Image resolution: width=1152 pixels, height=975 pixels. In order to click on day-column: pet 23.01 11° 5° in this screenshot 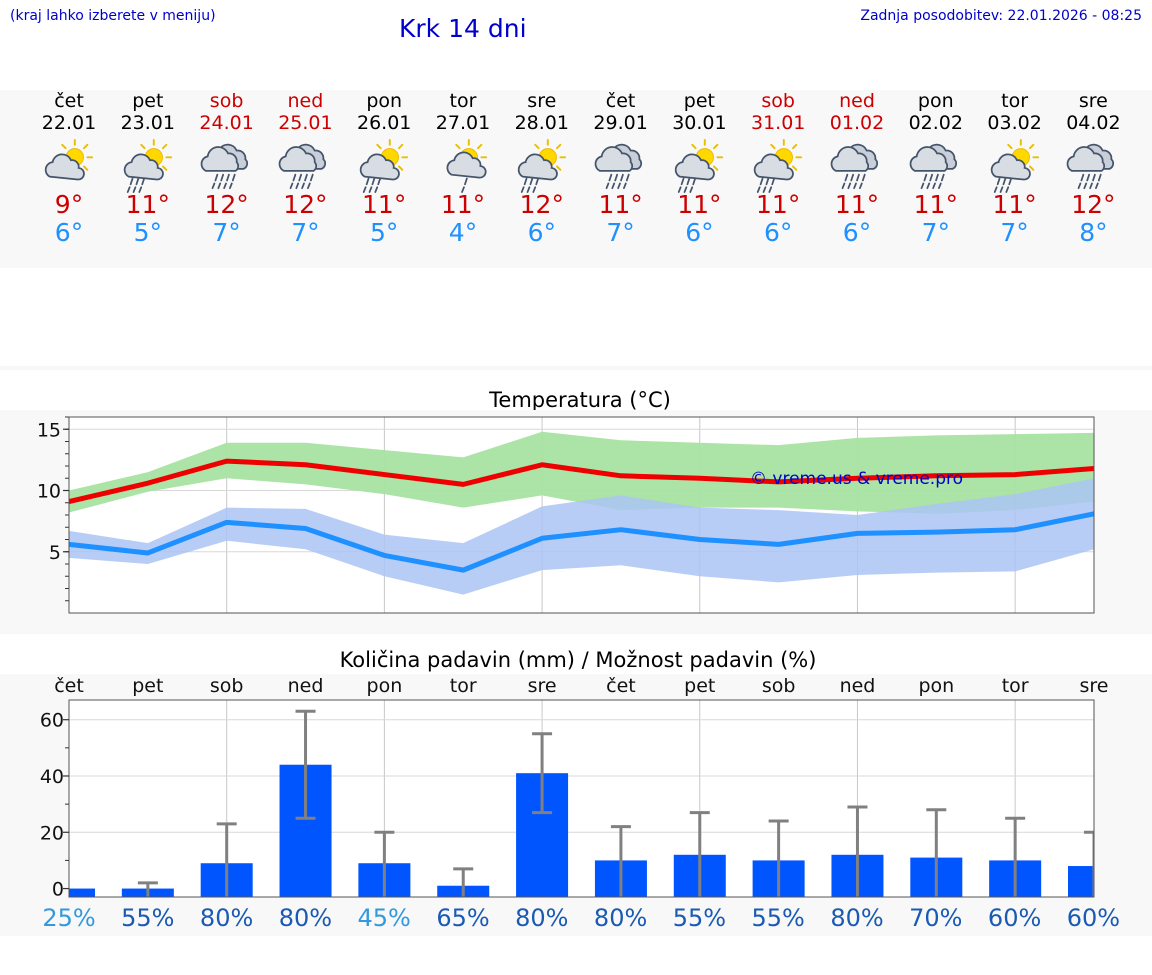, I will do `click(148, 168)`.